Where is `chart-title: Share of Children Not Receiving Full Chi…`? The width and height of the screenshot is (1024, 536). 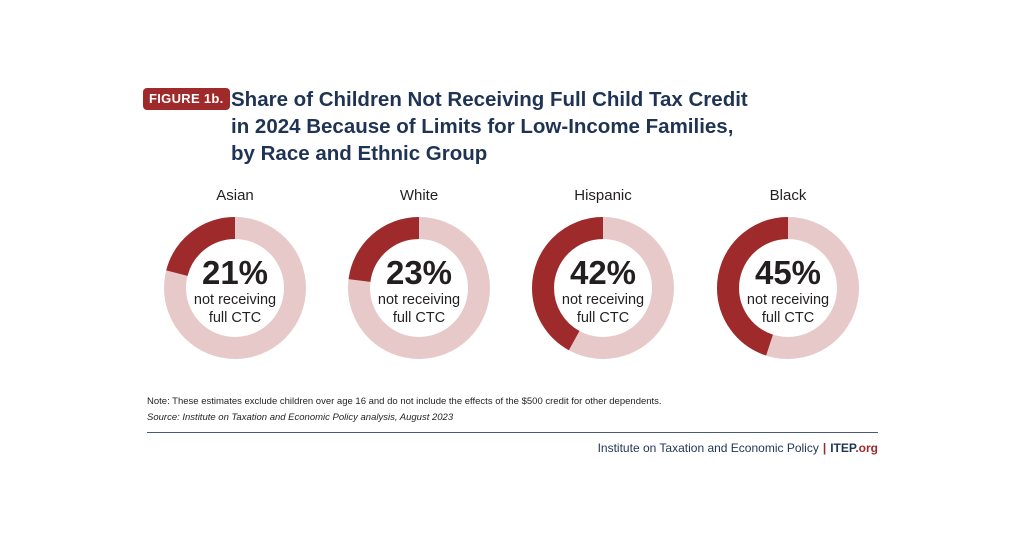
chart-title: Share of Children Not Receiving Full Chi… is located at coordinates (531, 126).